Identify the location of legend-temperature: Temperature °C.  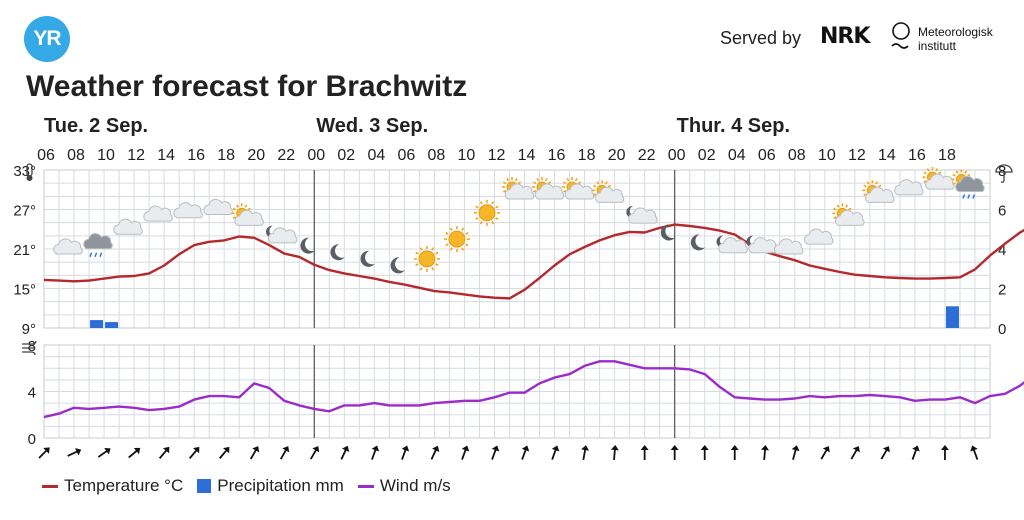
(112, 486).